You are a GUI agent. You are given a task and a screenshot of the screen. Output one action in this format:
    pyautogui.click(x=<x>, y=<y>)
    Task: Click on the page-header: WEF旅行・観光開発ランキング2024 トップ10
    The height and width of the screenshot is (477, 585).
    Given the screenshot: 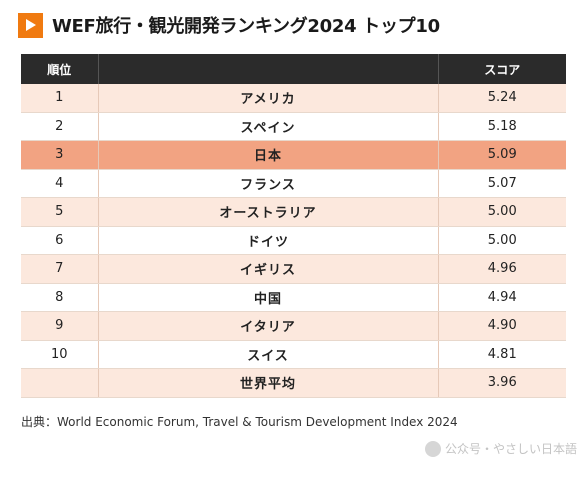 What is the action you would take?
    pyautogui.click(x=229, y=25)
    